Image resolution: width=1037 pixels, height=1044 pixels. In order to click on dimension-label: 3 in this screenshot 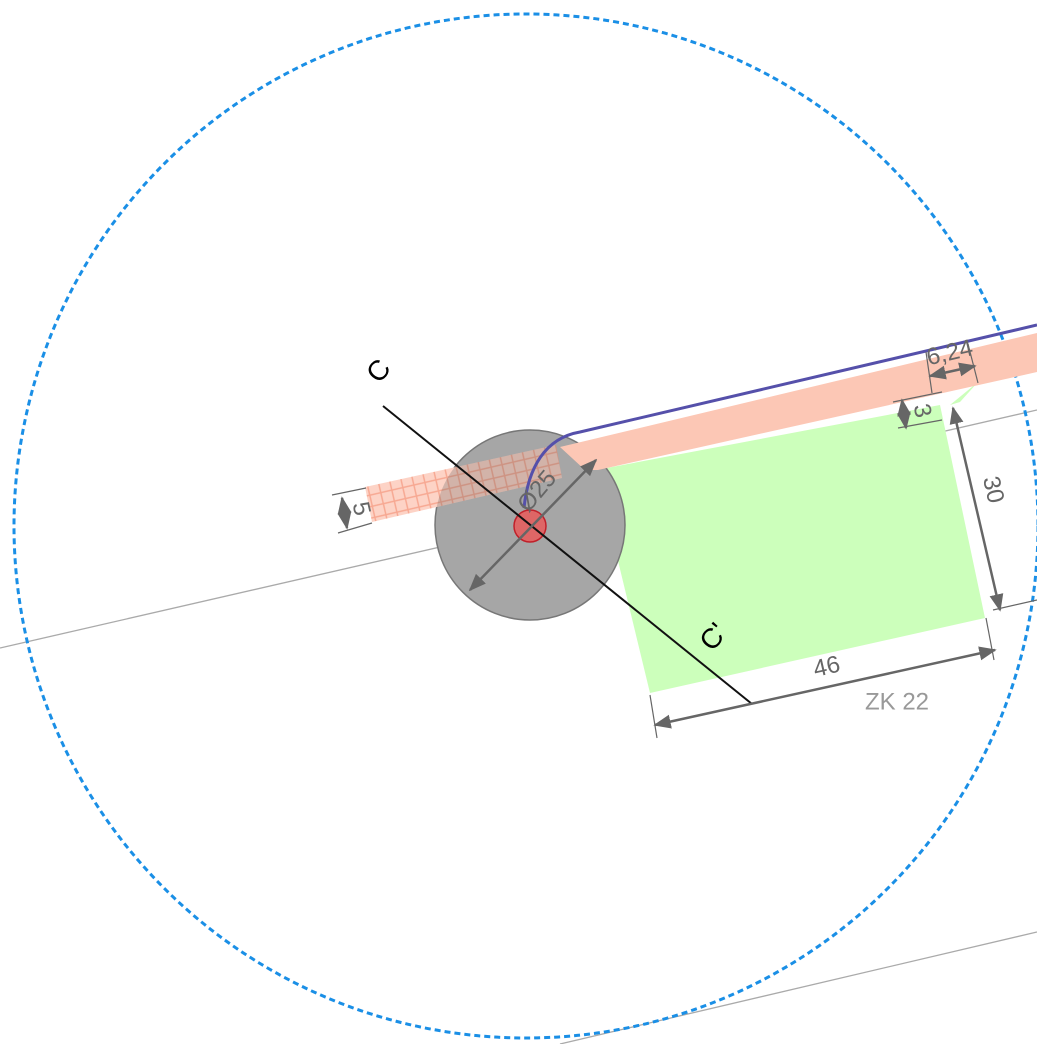, I will do `click(921, 410)`.